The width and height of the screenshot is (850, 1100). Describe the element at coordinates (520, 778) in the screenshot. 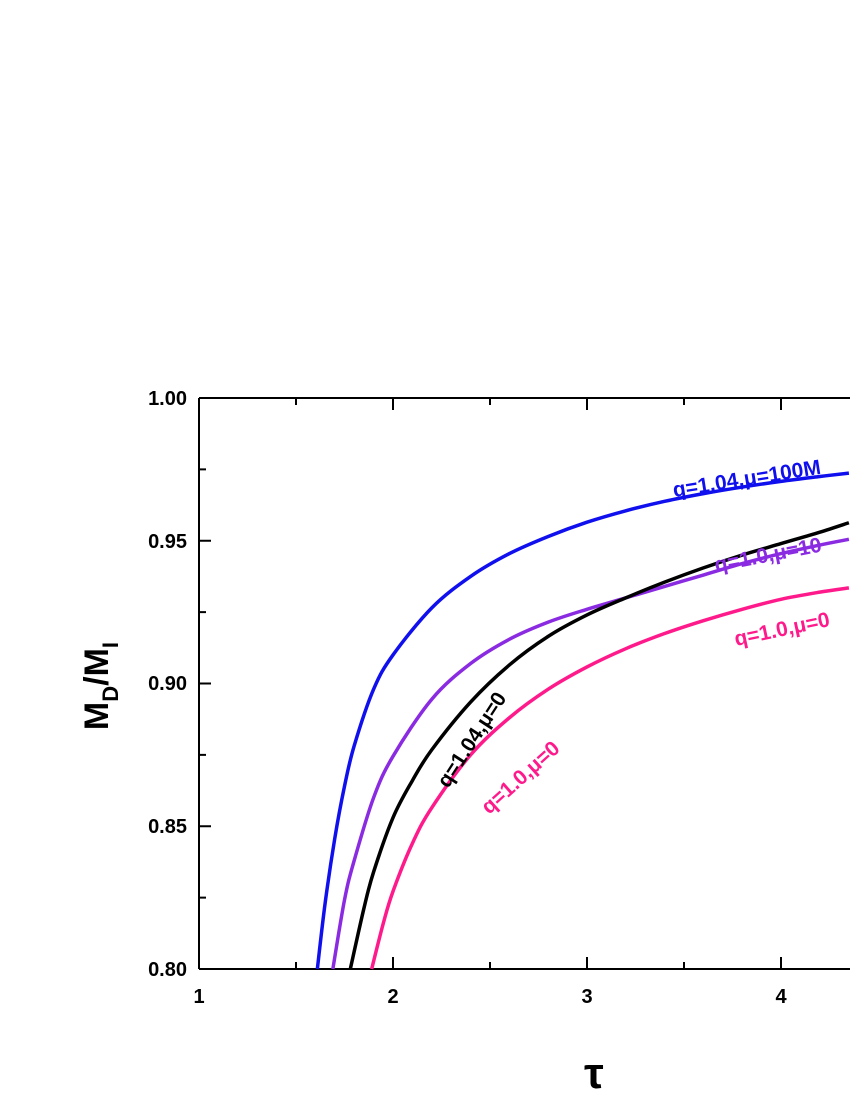

I see `series-label-pink: q=1.0,μ=0` at that location.